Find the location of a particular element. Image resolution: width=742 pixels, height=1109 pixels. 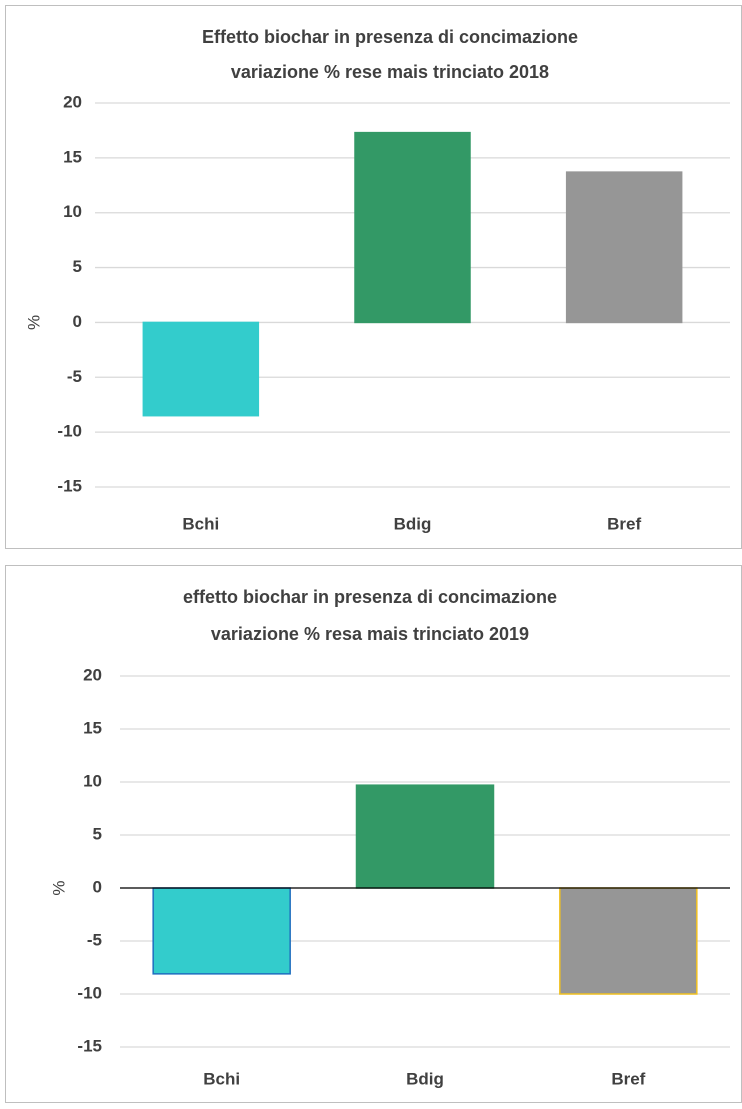

chart-subtitle: variazione % resa mais trinciato 2019 is located at coordinates (370, 634).